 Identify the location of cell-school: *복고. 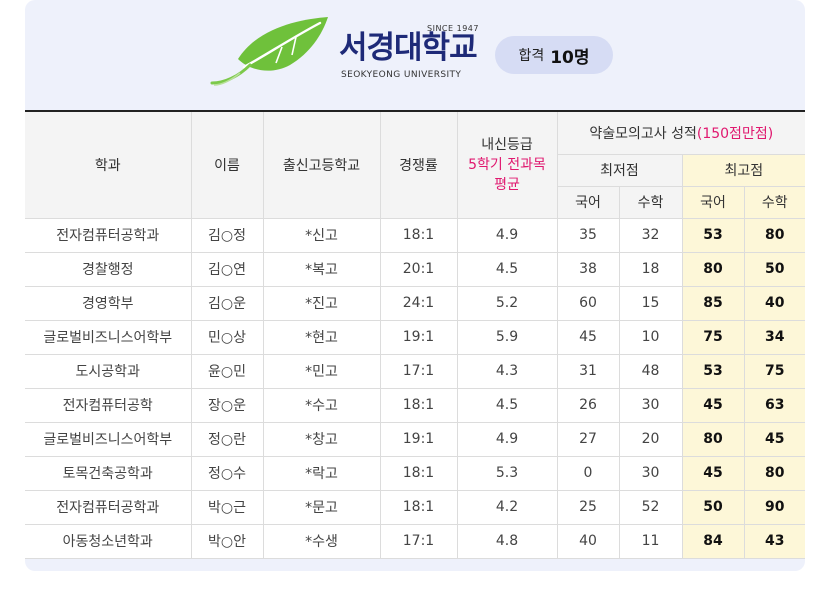
(321, 269).